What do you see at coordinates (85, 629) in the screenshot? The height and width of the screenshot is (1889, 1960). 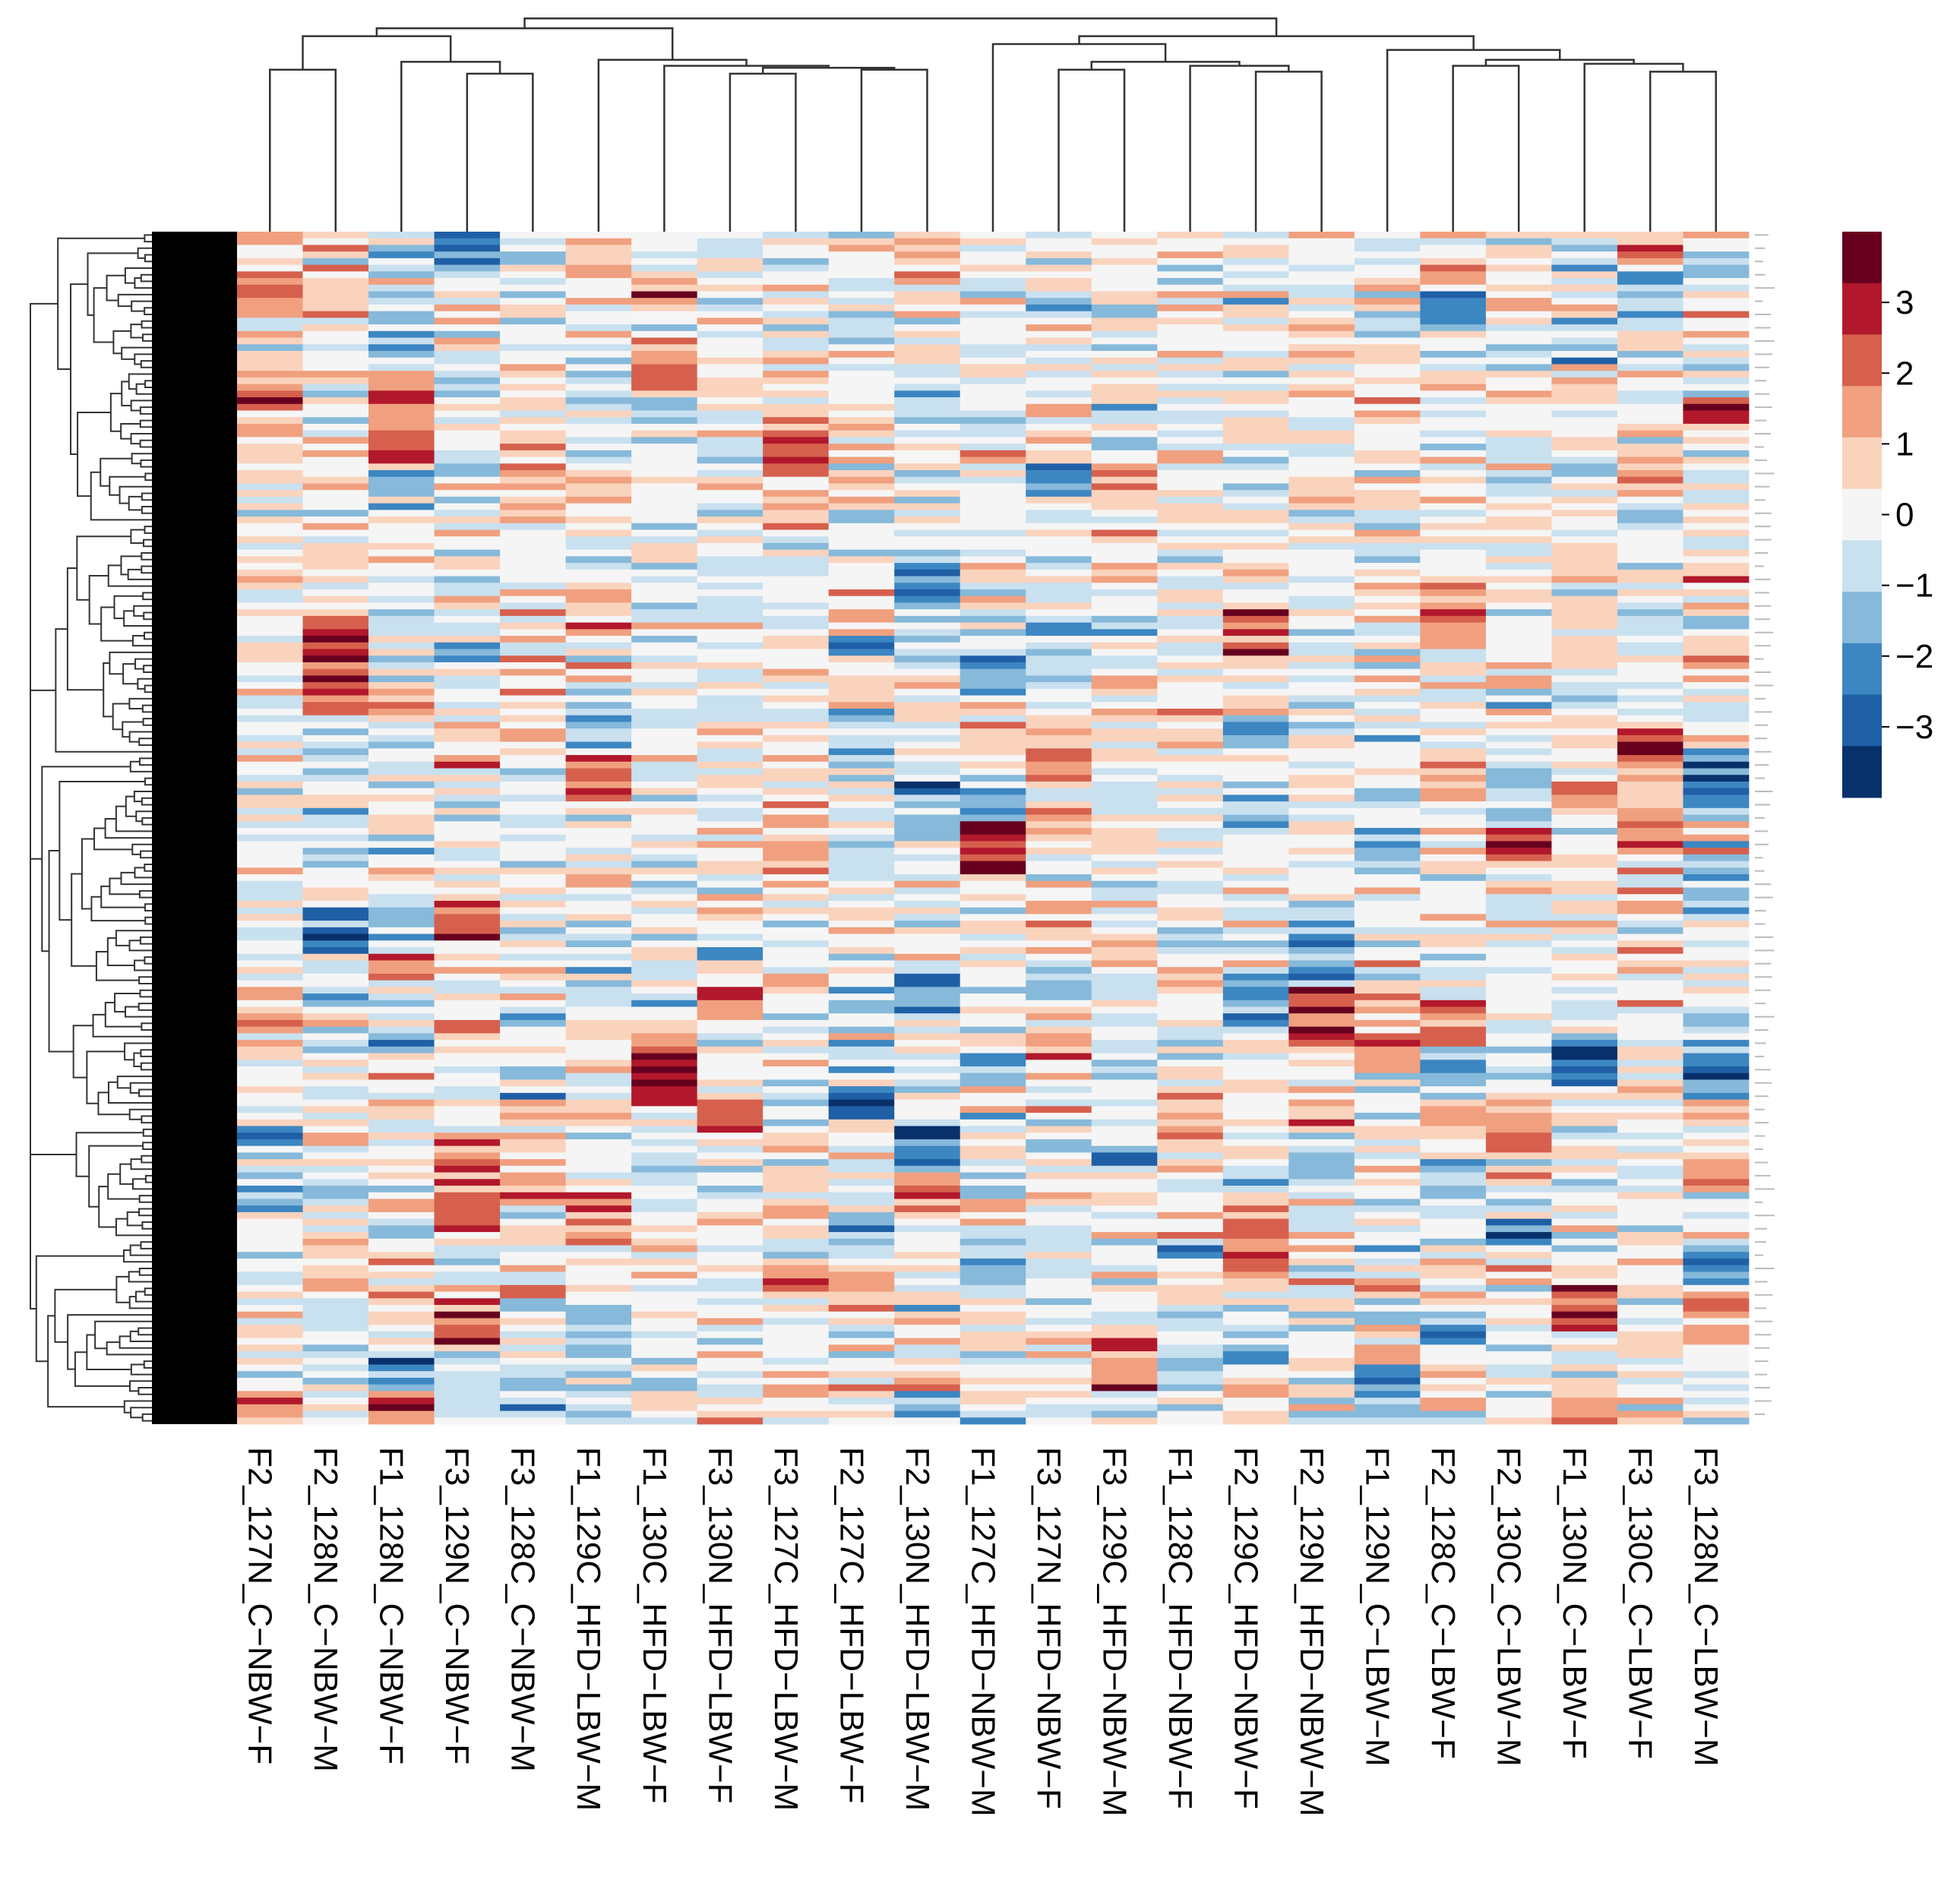 I see `row-dendrogram-branch` at bounding box center [85, 629].